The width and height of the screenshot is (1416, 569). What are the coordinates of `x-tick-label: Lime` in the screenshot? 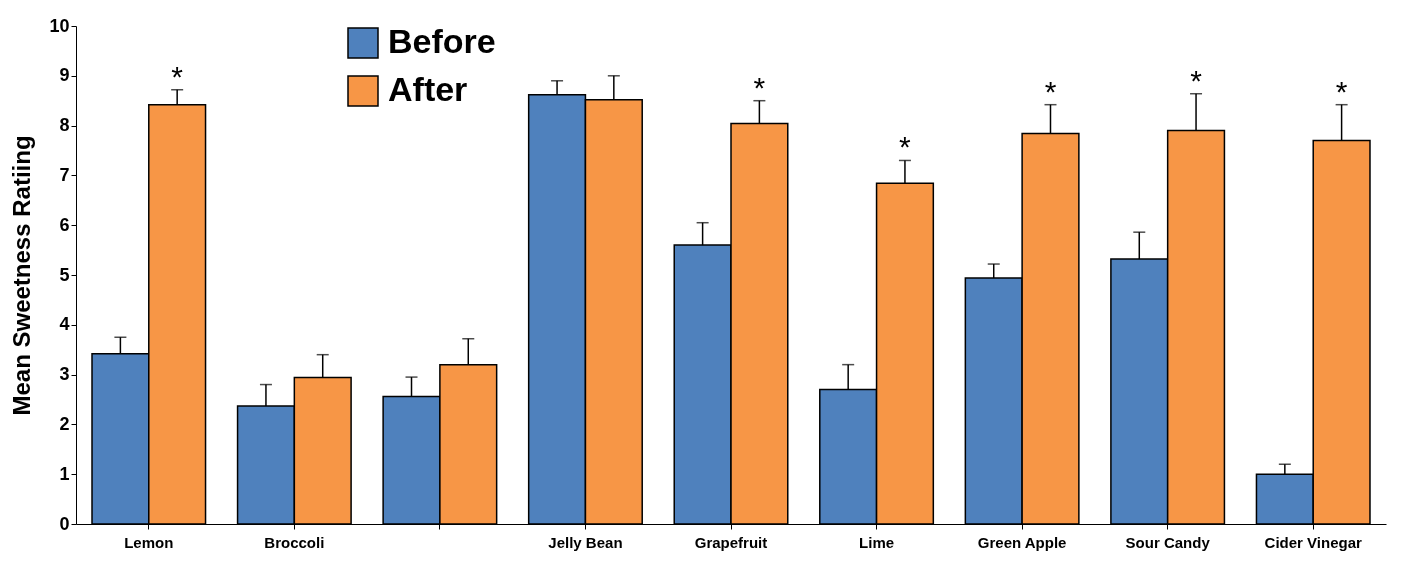 It's located at (877, 542).